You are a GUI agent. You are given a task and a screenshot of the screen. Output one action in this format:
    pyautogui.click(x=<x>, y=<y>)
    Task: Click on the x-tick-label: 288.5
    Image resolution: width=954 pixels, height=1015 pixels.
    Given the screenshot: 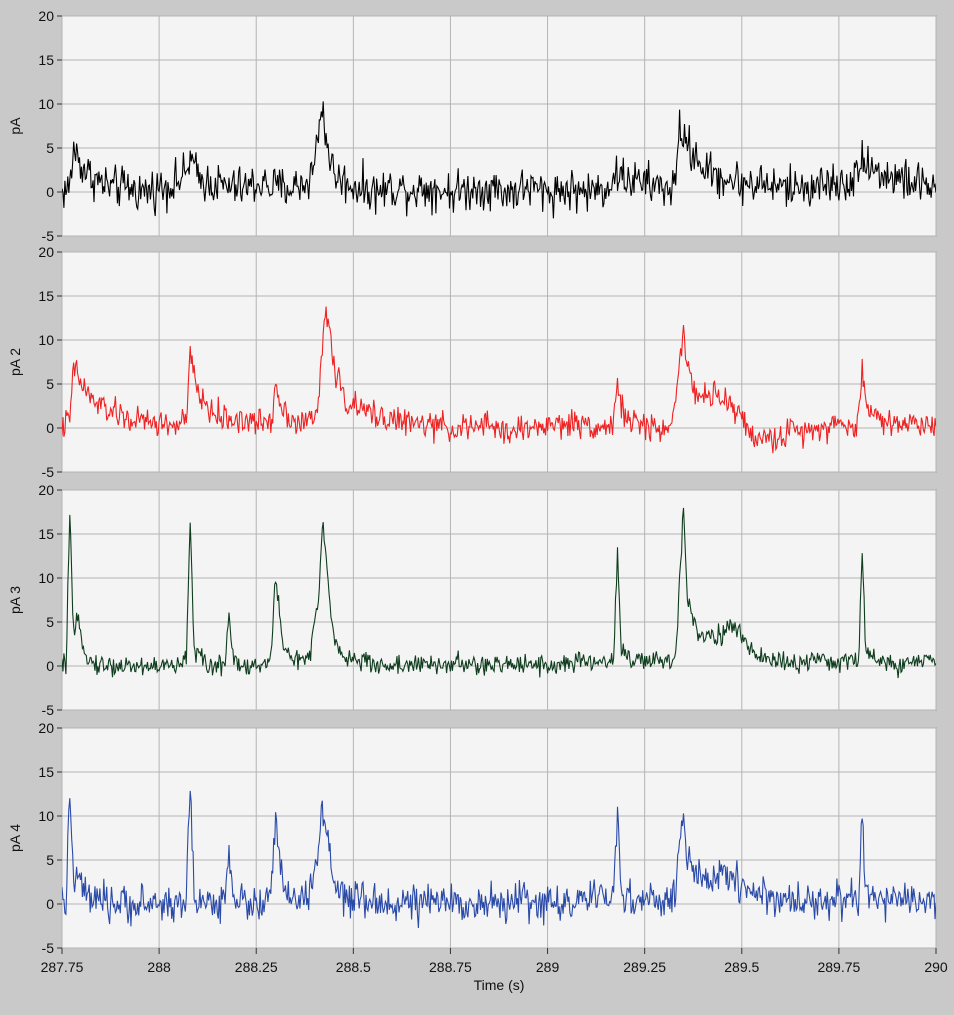 What is the action you would take?
    pyautogui.click(x=353, y=967)
    